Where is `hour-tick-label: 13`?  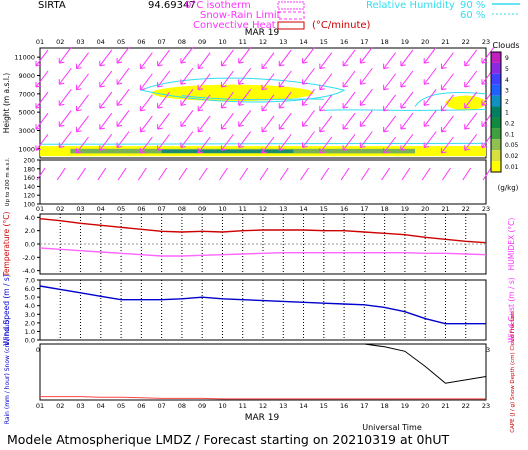 hour-tick-label: 13 is located at coordinates (283, 42).